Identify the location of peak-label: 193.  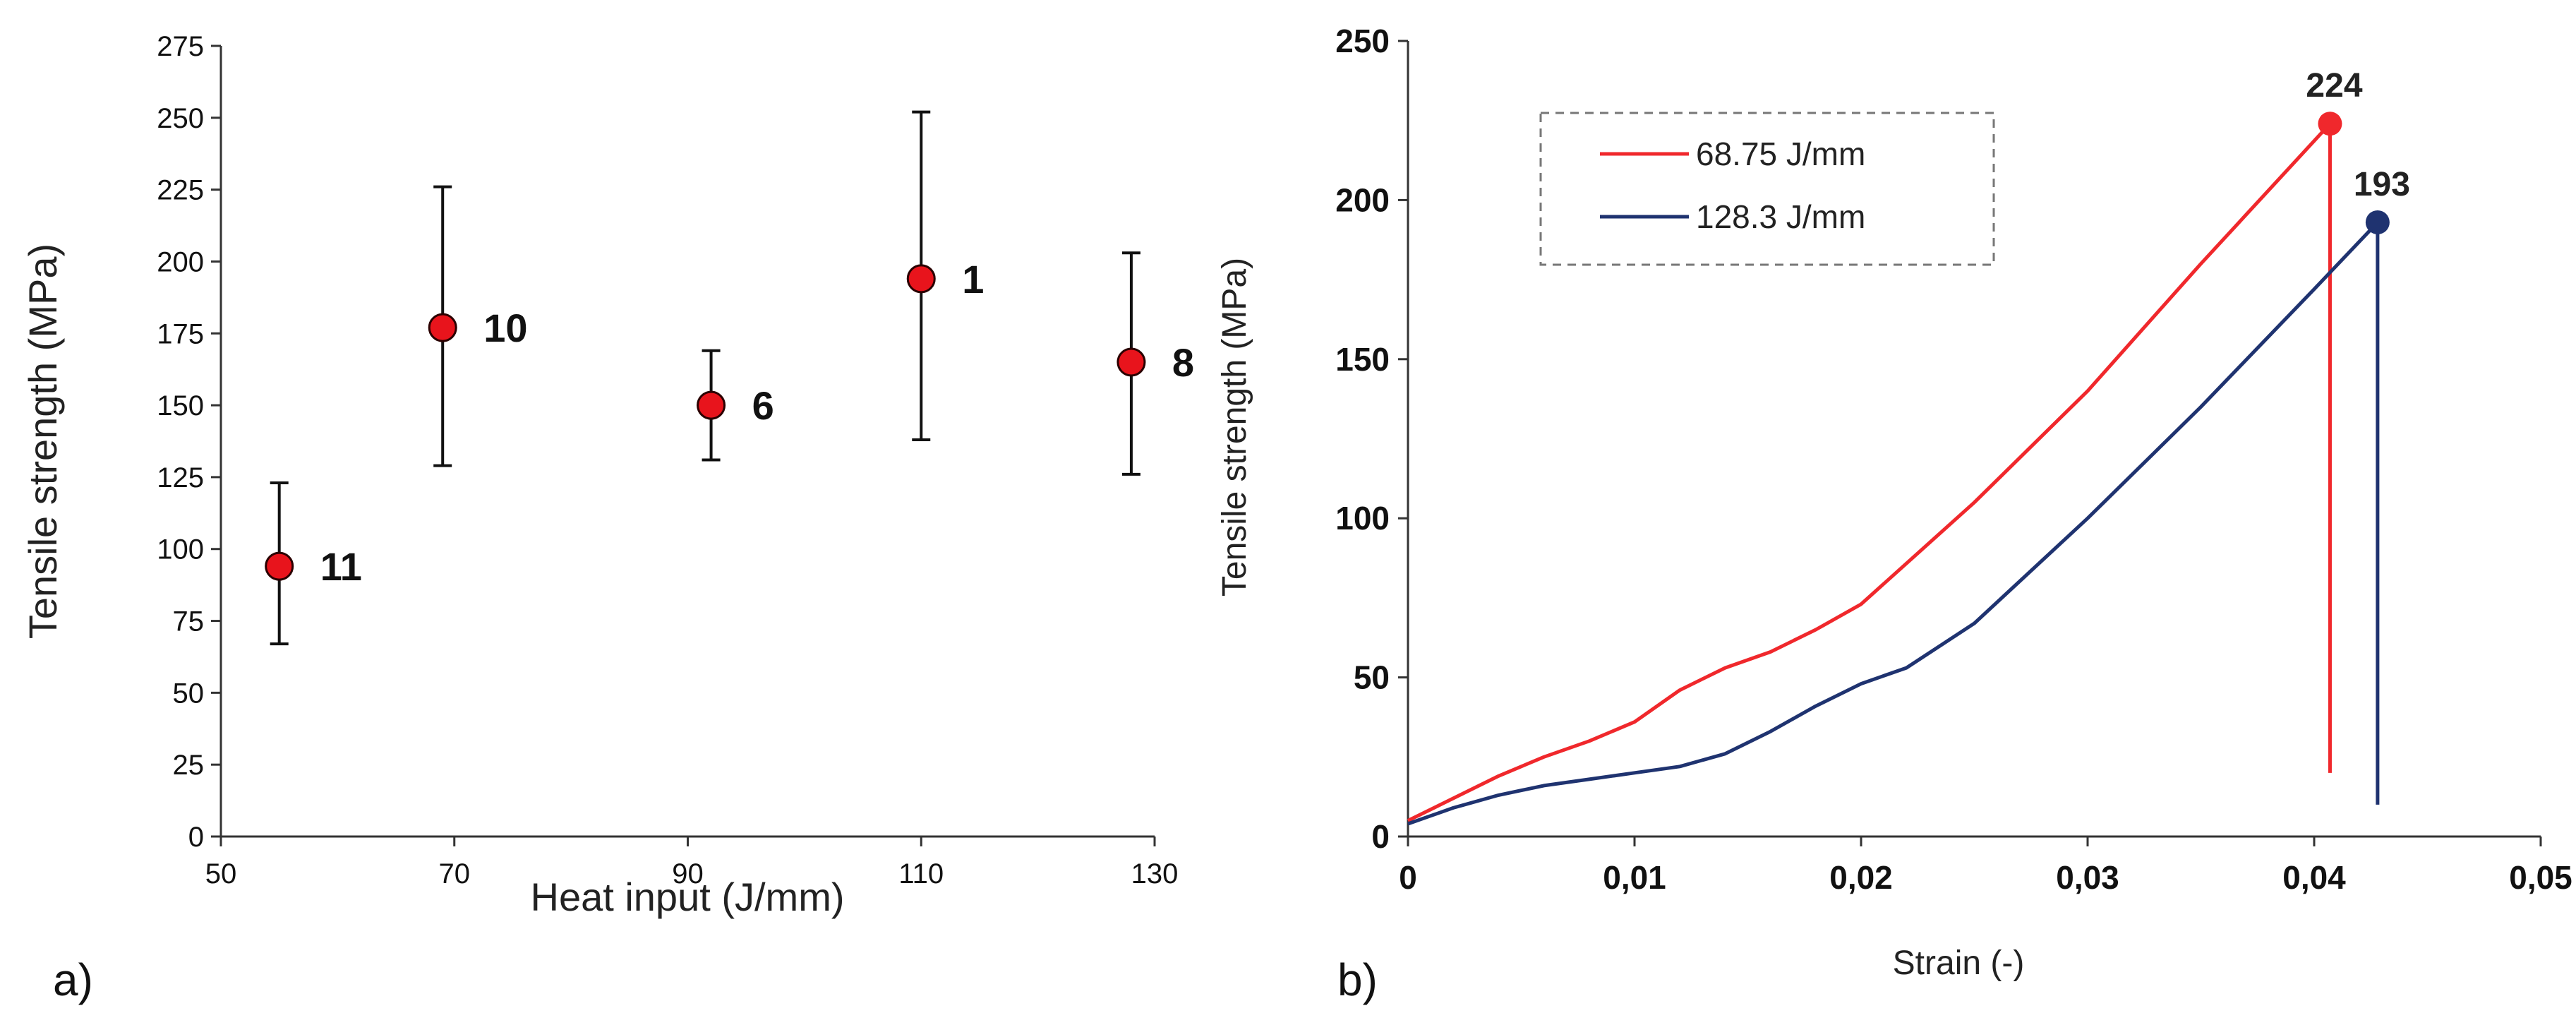
(2382, 184).